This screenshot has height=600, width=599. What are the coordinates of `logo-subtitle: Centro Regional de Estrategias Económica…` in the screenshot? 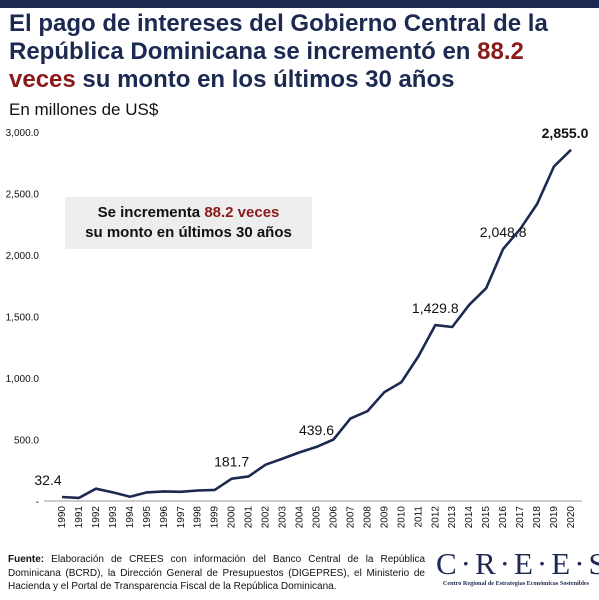 It's located at (516, 583).